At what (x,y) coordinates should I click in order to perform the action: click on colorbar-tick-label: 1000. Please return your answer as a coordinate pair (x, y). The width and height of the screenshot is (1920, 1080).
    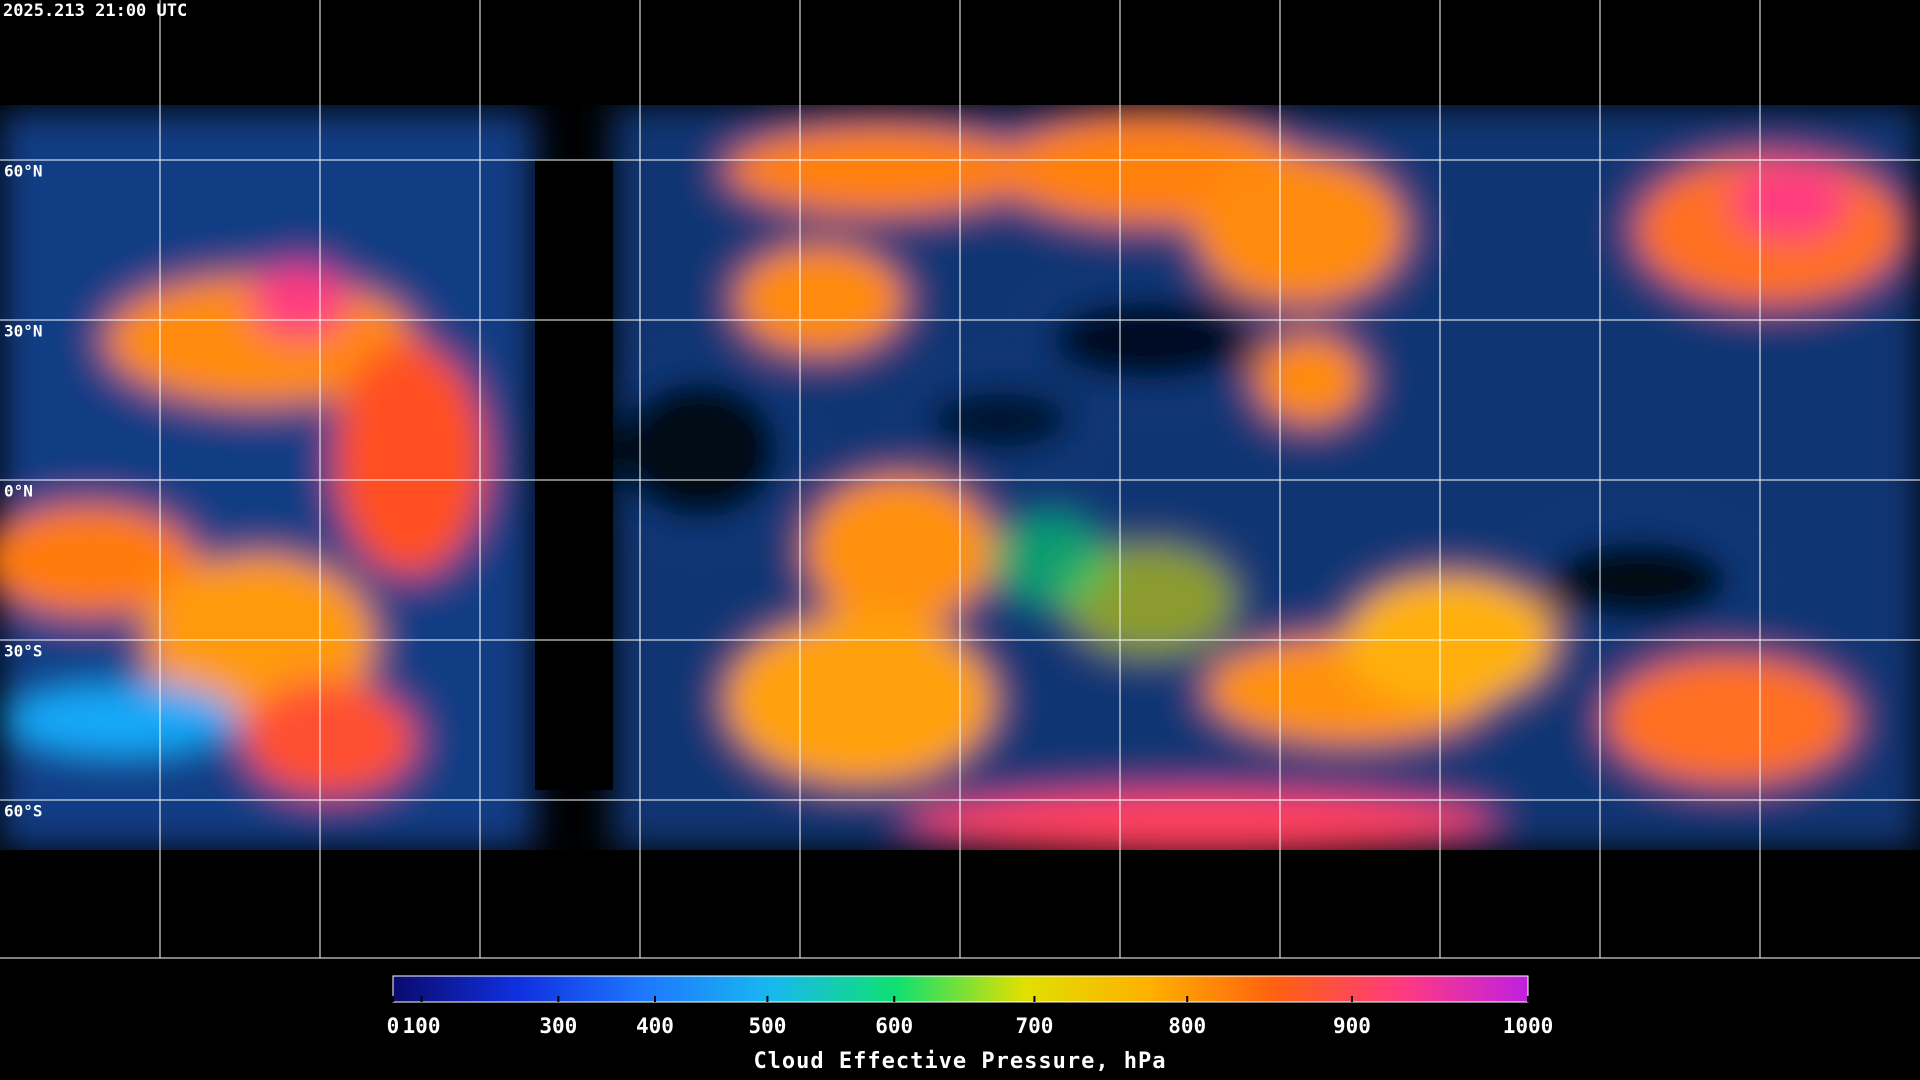
    Looking at the image, I should click on (1528, 1026).